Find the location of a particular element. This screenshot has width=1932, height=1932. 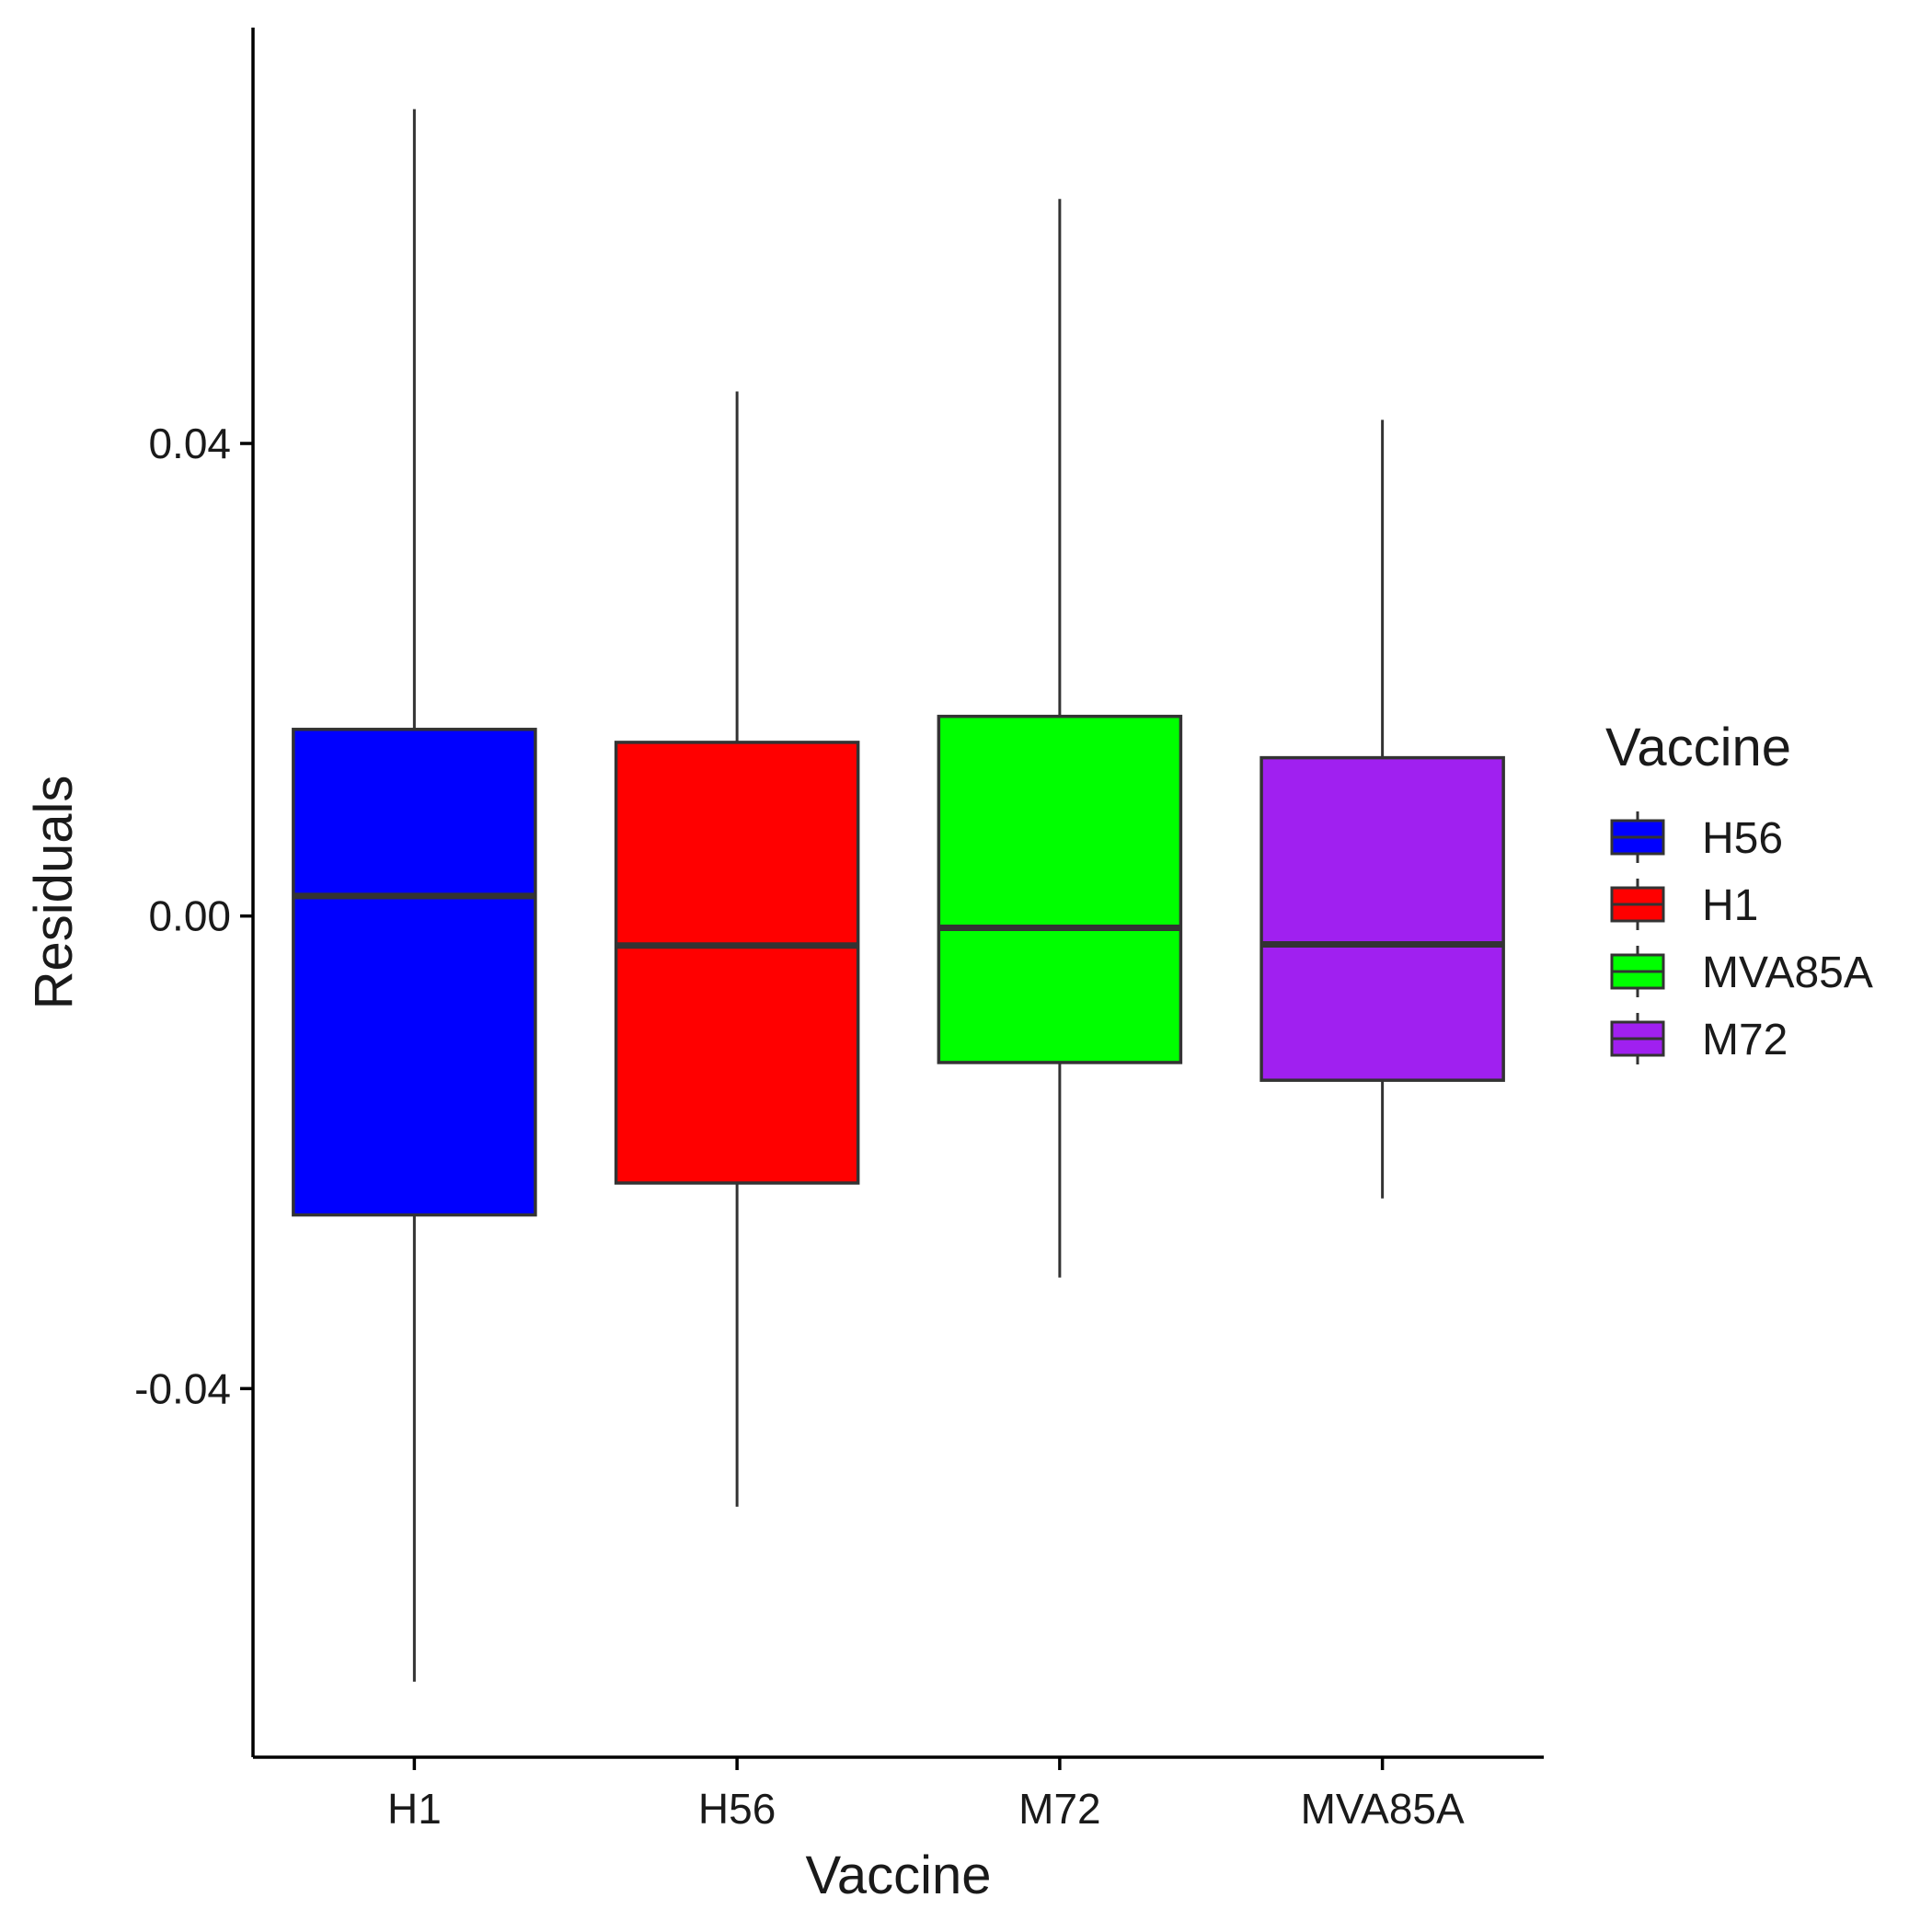

legend-item-m72: M72 is located at coordinates (1699, 1038).